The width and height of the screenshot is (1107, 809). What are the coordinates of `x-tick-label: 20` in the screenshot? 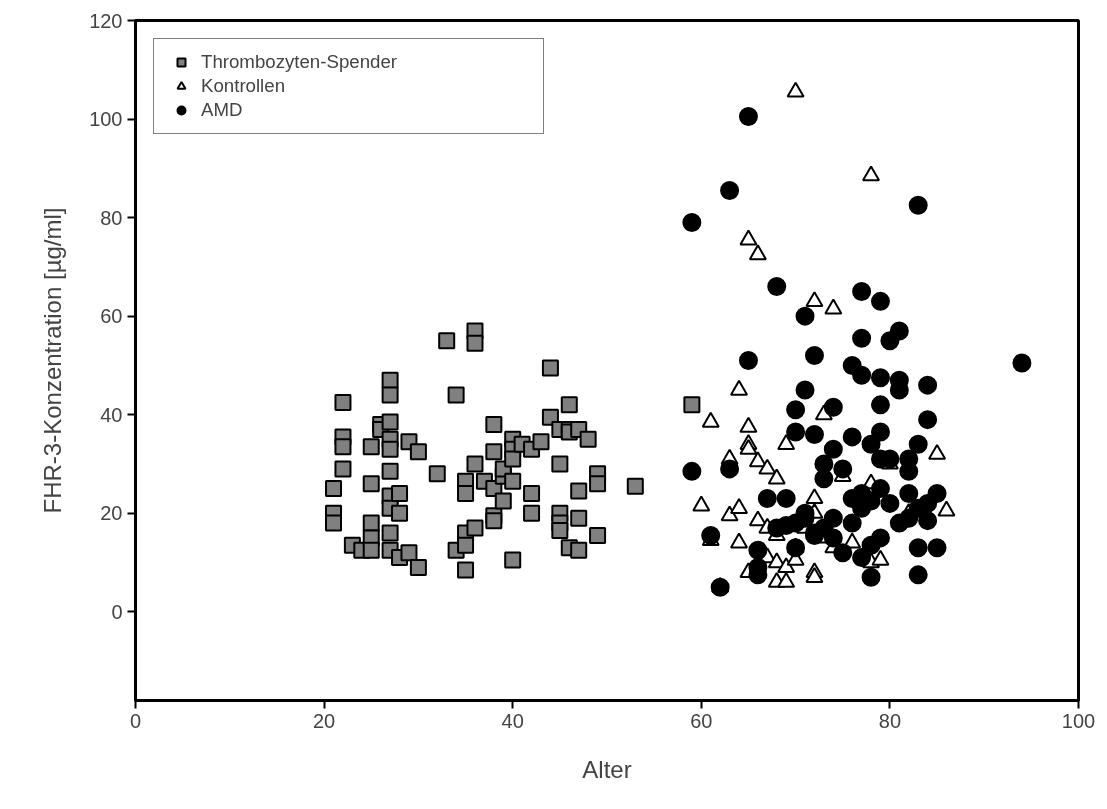 It's located at (324, 720).